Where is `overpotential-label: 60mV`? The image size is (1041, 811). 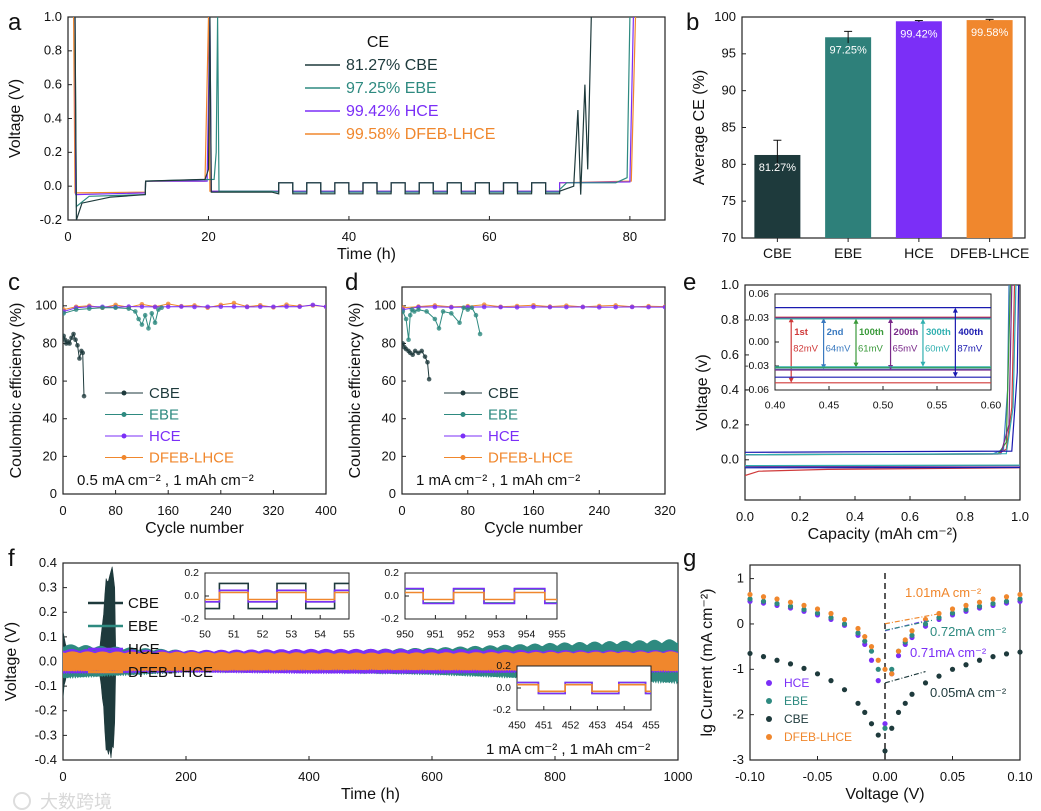
overpotential-label: 60mV is located at coordinates (937, 349).